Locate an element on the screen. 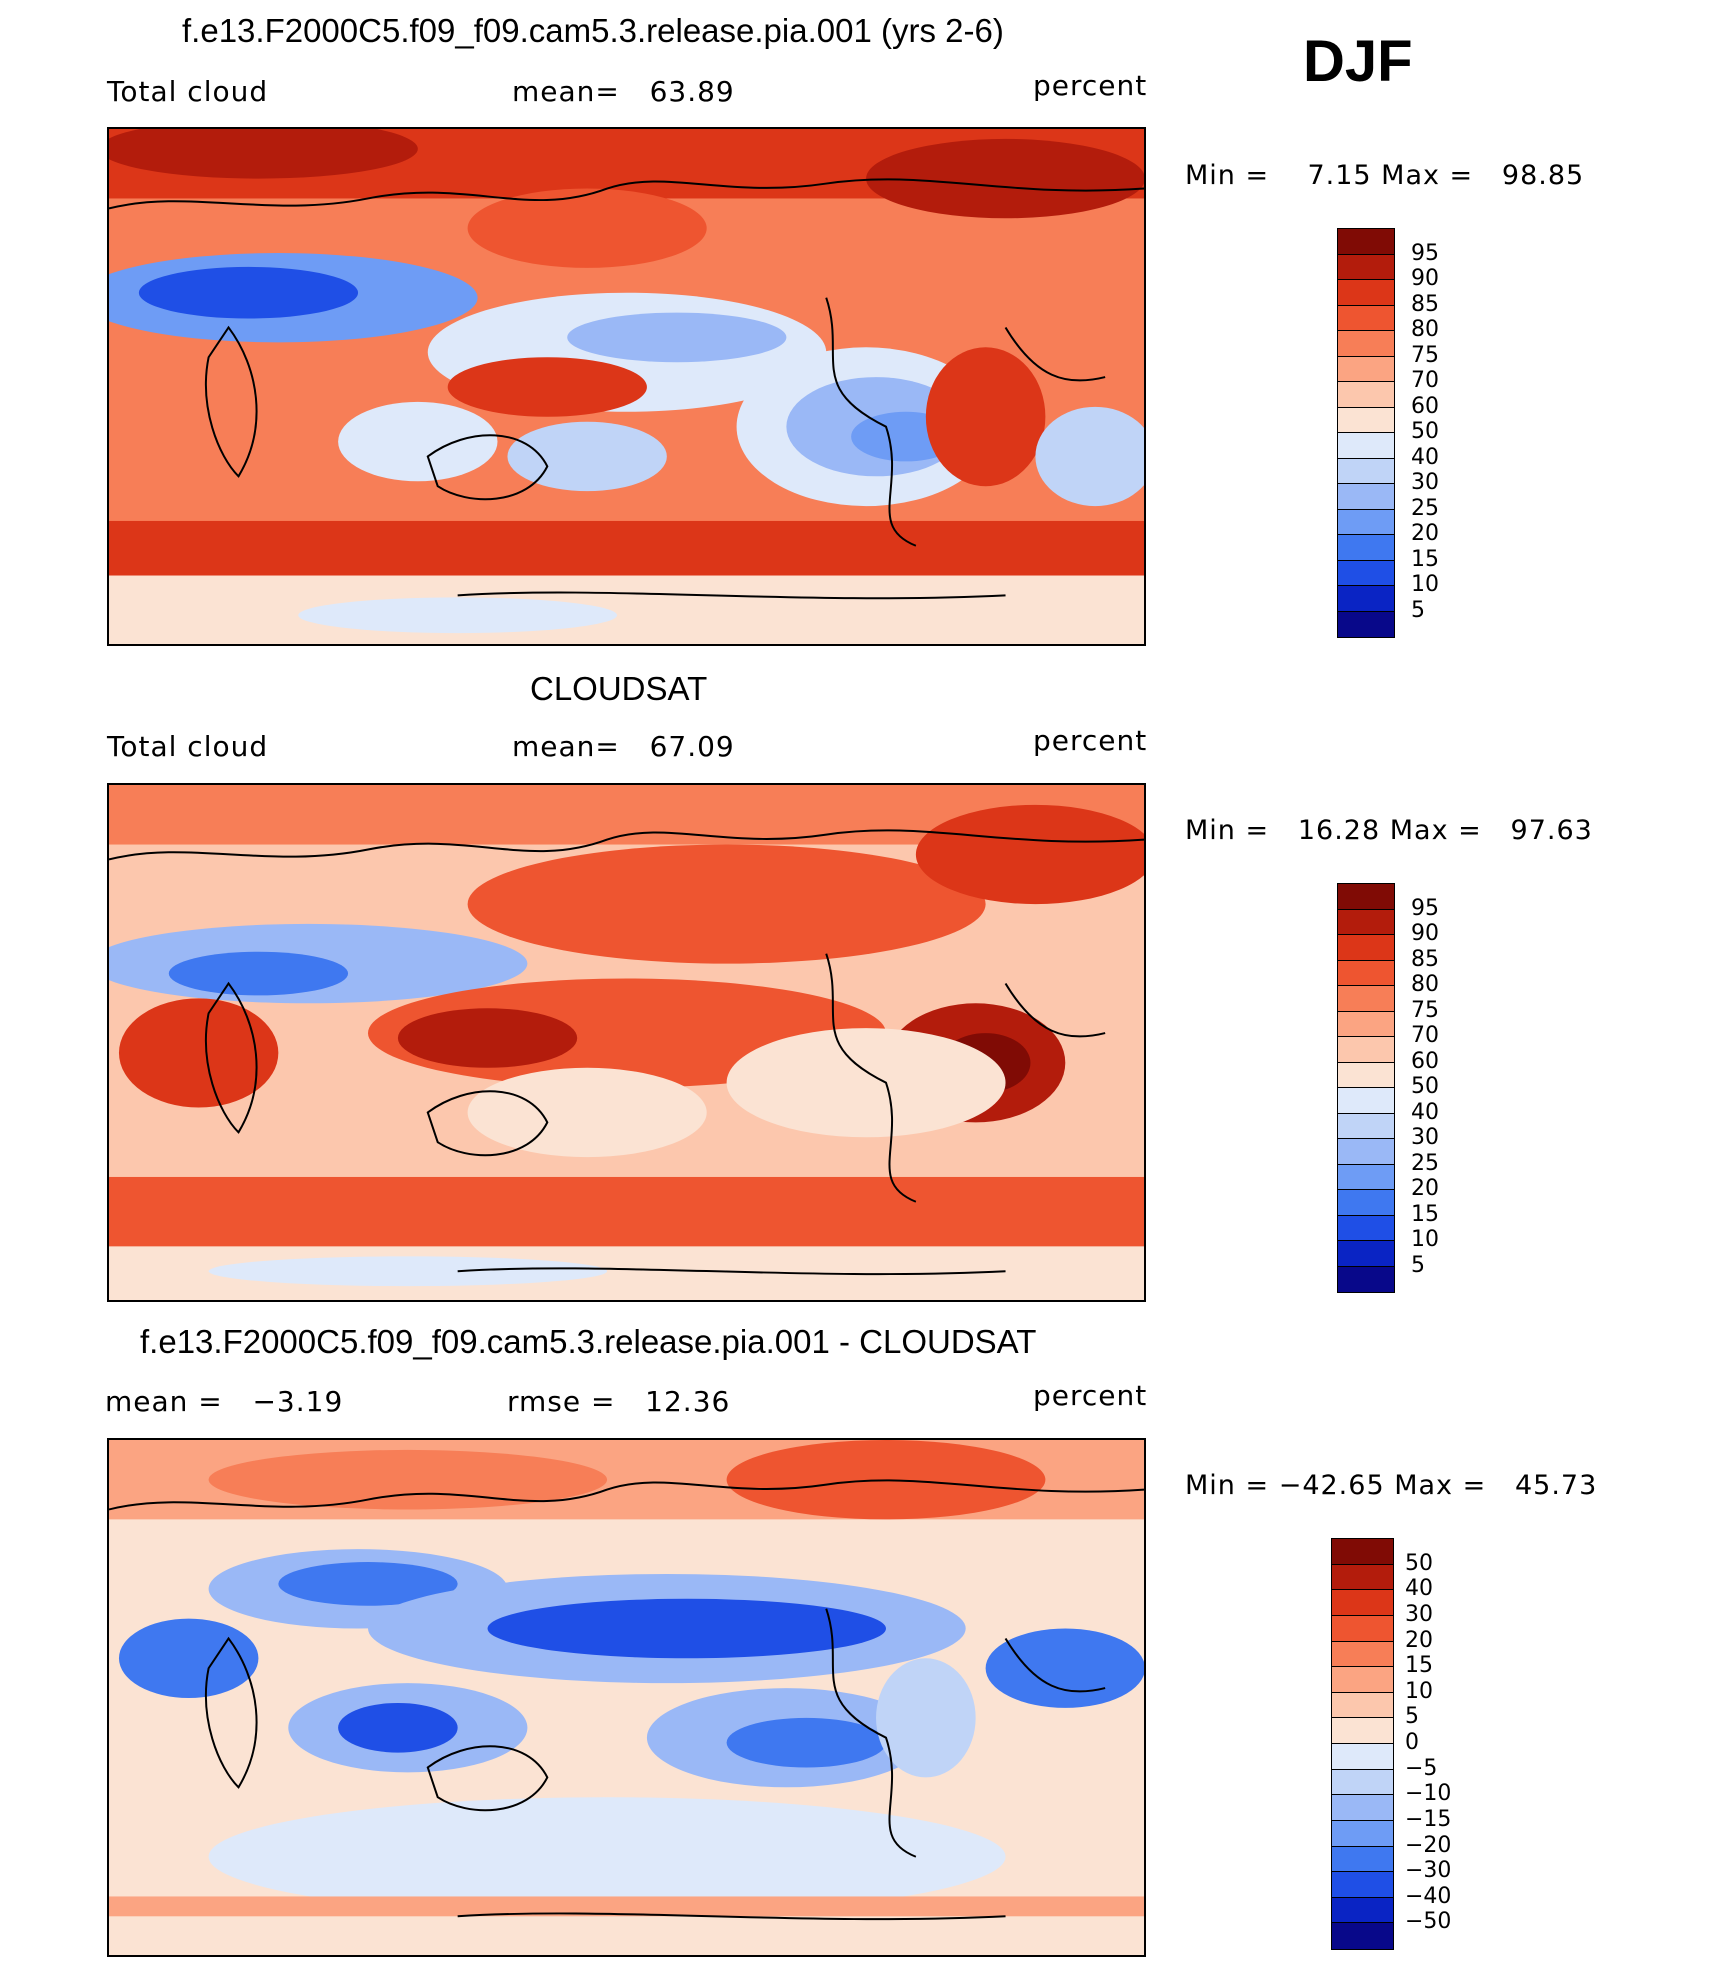  panel-obs-units: percent is located at coordinates (1090, 740).